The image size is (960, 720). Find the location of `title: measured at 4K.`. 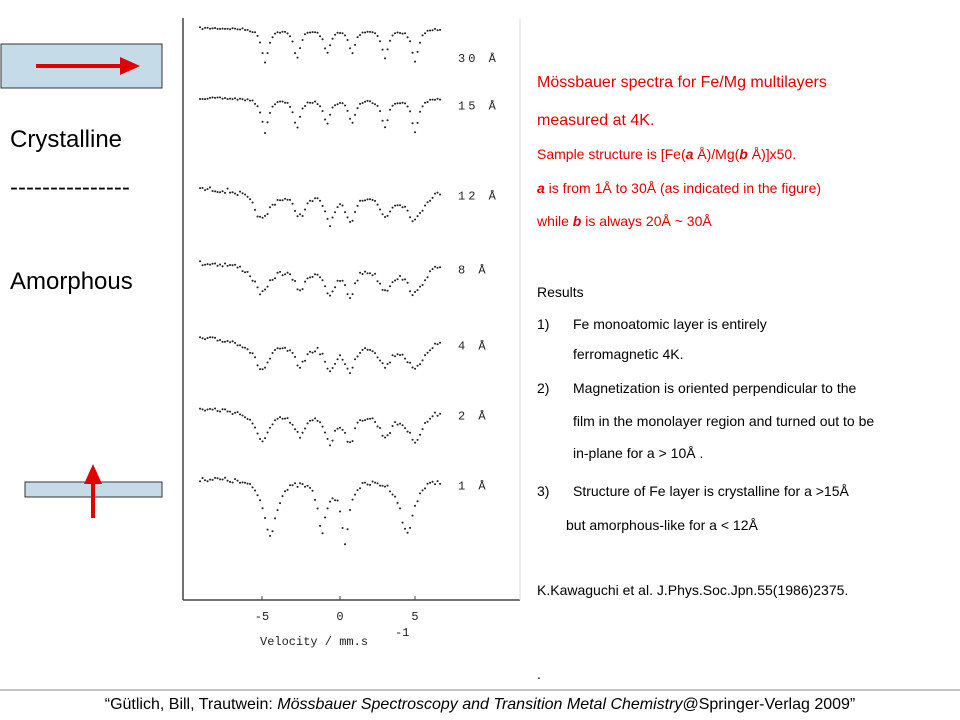

title: measured at 4K. is located at coordinates (596, 120).